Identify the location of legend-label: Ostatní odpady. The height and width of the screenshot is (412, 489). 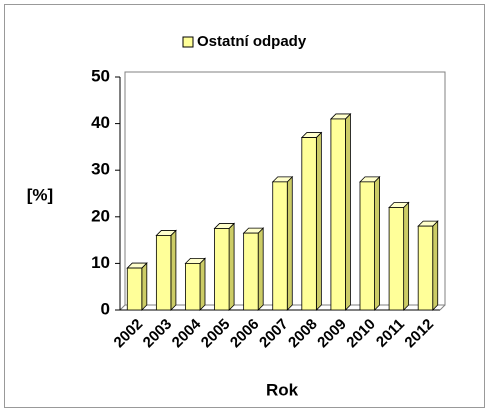
(252, 41).